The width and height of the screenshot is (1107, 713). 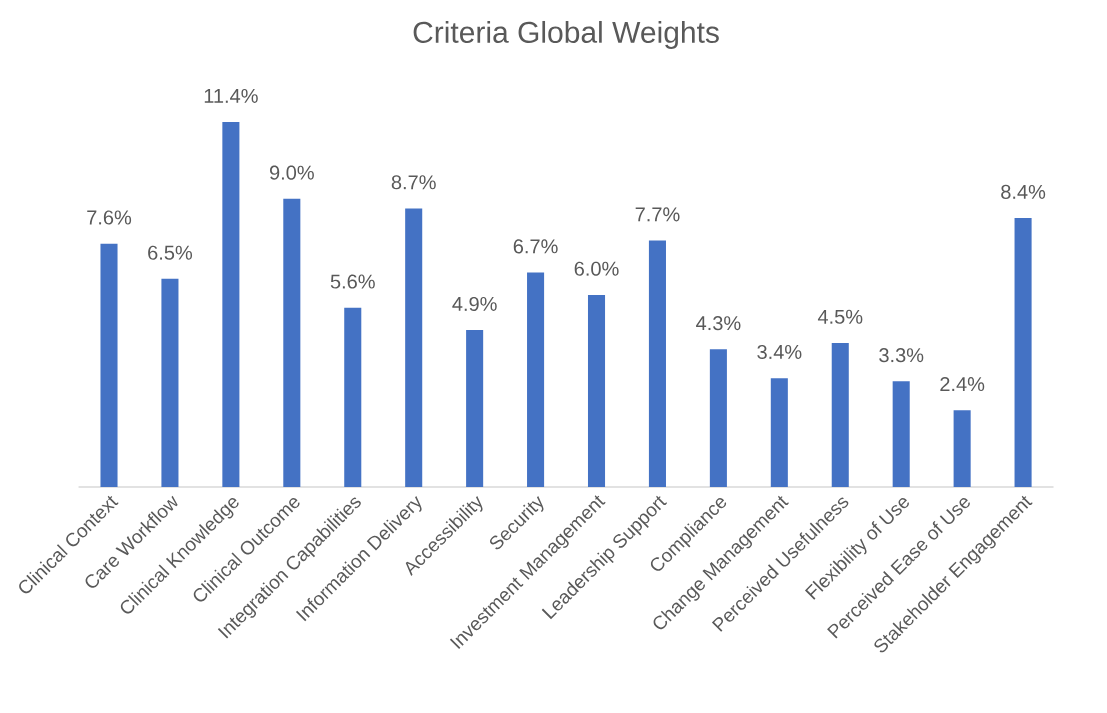 What do you see at coordinates (566, 34) in the screenshot?
I see `chart-title: Criteria Global Weights` at bounding box center [566, 34].